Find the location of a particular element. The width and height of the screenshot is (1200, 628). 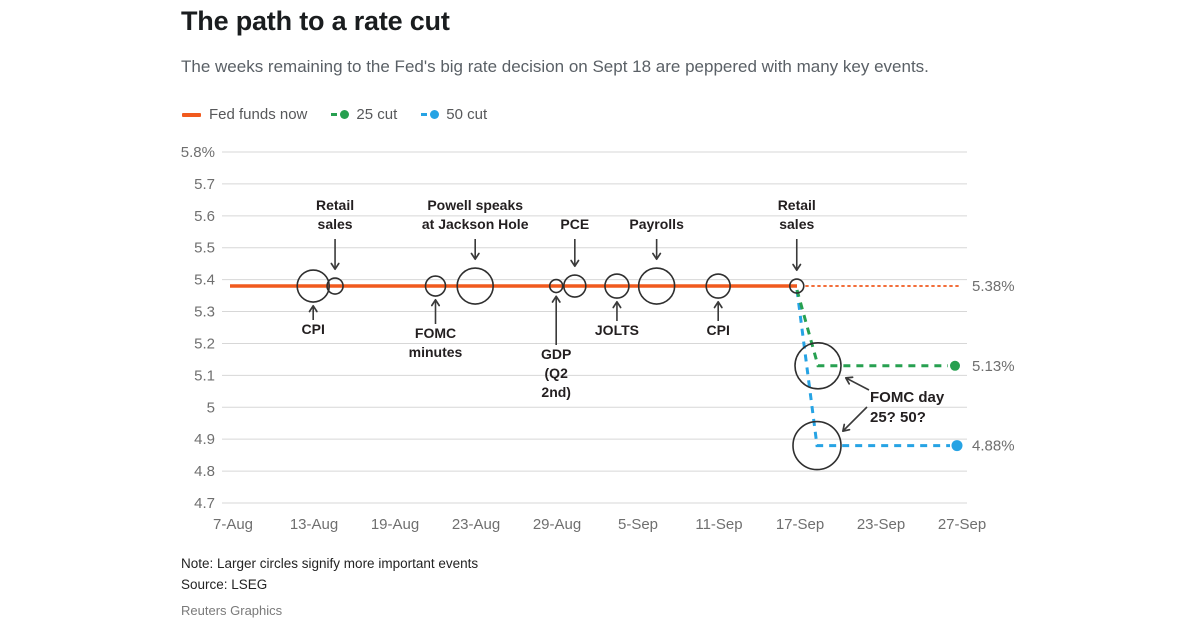

chart-source: Source: LSEG is located at coordinates (224, 584).